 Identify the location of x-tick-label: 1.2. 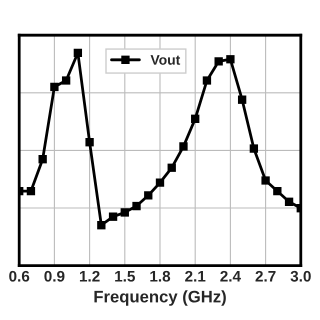
(90, 276).